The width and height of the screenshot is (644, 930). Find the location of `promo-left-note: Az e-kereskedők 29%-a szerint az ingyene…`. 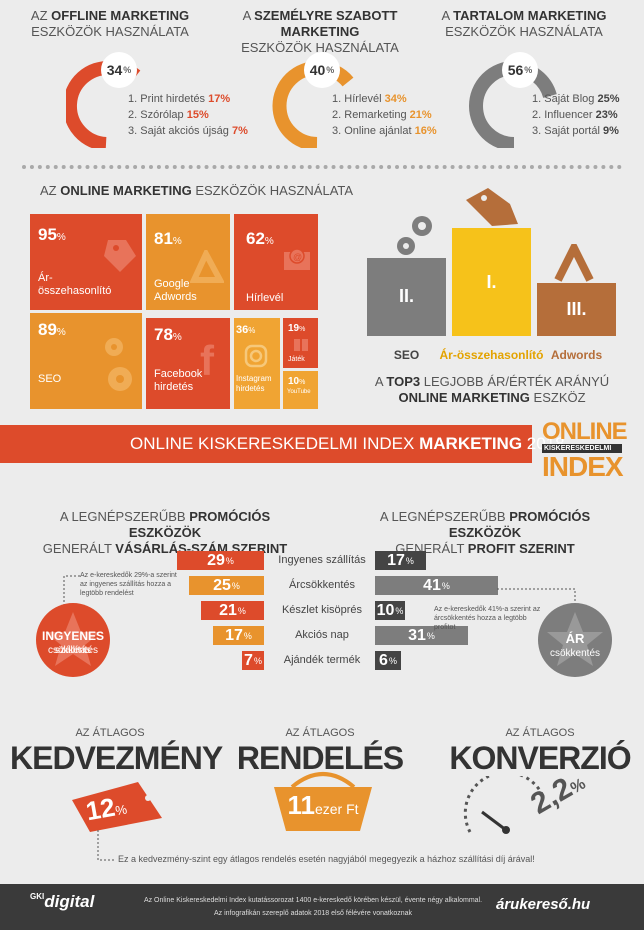

promo-left-note: Az e-kereskedők 29%-a szerint az ingyene… is located at coordinates (128, 584).